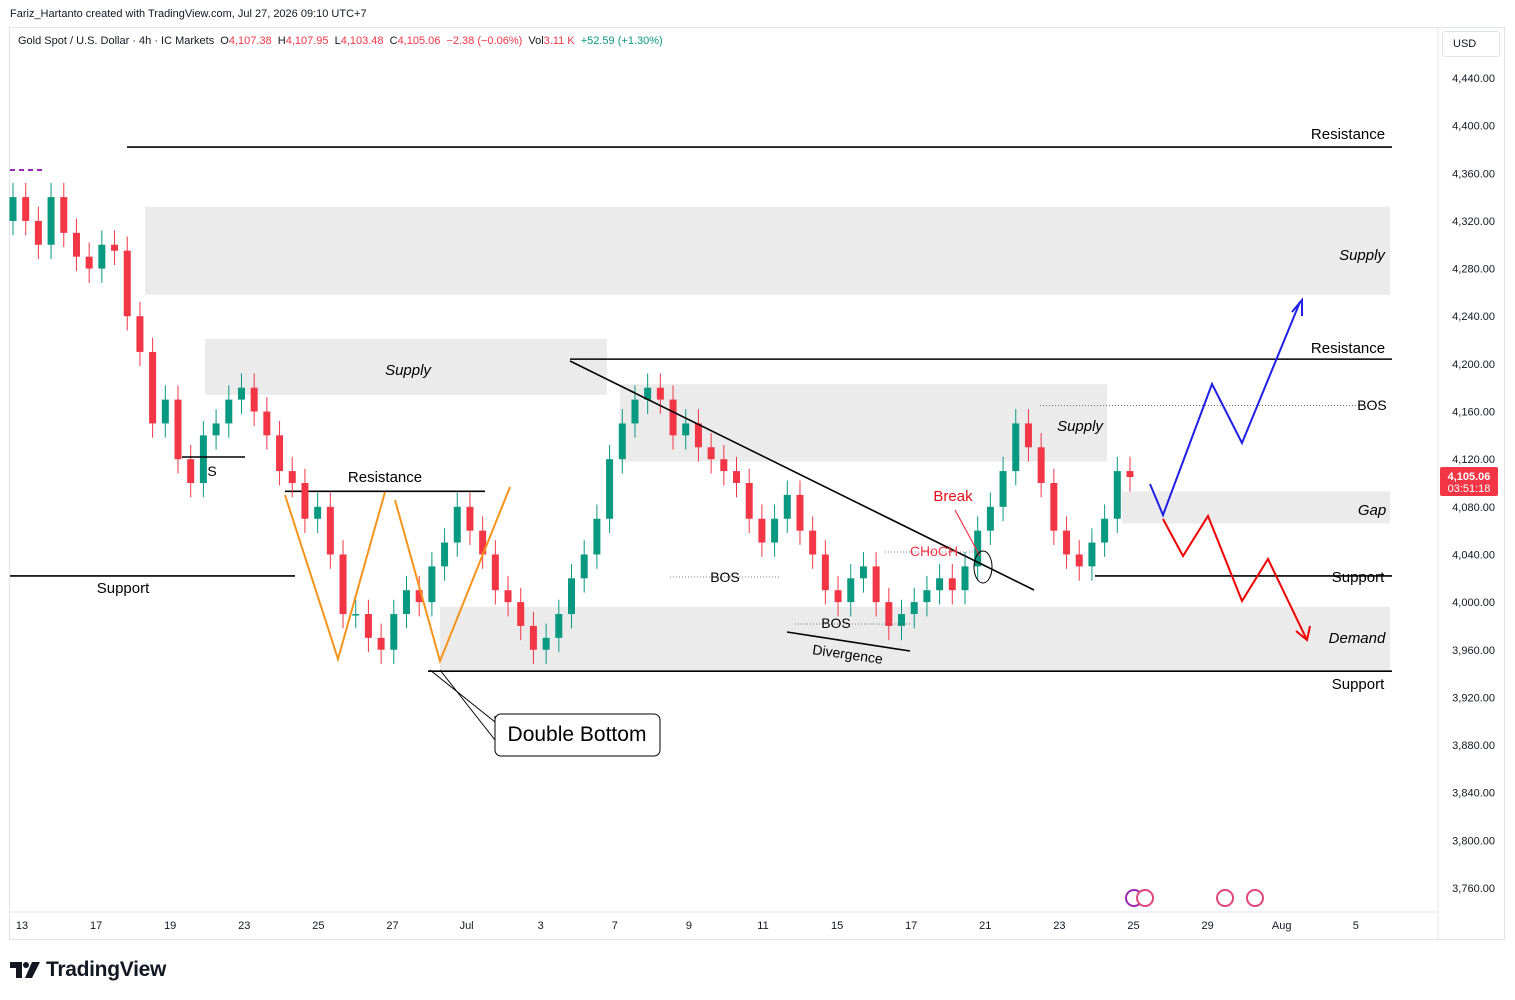 The height and width of the screenshot is (1000, 1515). I want to click on currency-selector: USD, so click(1471, 44).